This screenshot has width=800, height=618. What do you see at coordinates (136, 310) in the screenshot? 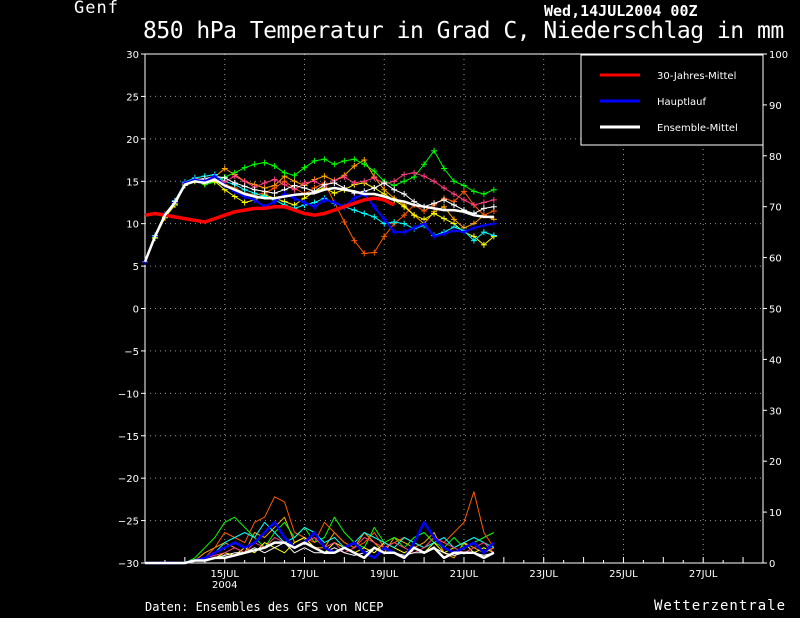
I see `y-left-tick-label: 0` at bounding box center [136, 310].